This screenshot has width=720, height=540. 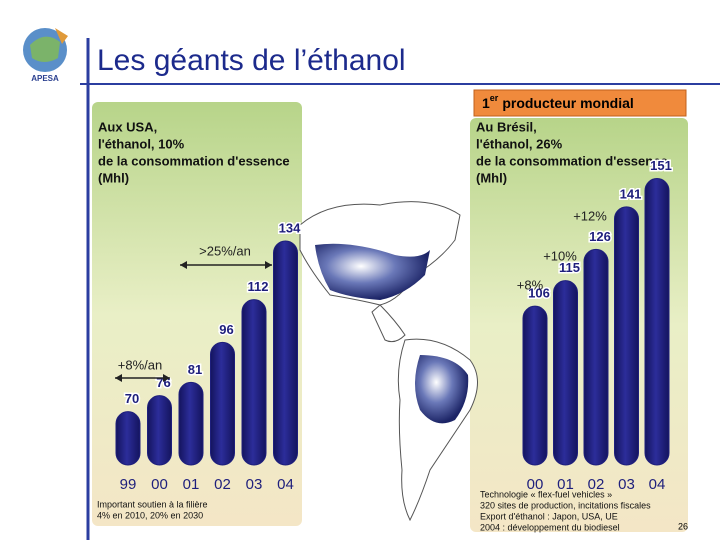 I want to click on note: 4% en 2010, 20% en 2030, so click(x=150, y=515).